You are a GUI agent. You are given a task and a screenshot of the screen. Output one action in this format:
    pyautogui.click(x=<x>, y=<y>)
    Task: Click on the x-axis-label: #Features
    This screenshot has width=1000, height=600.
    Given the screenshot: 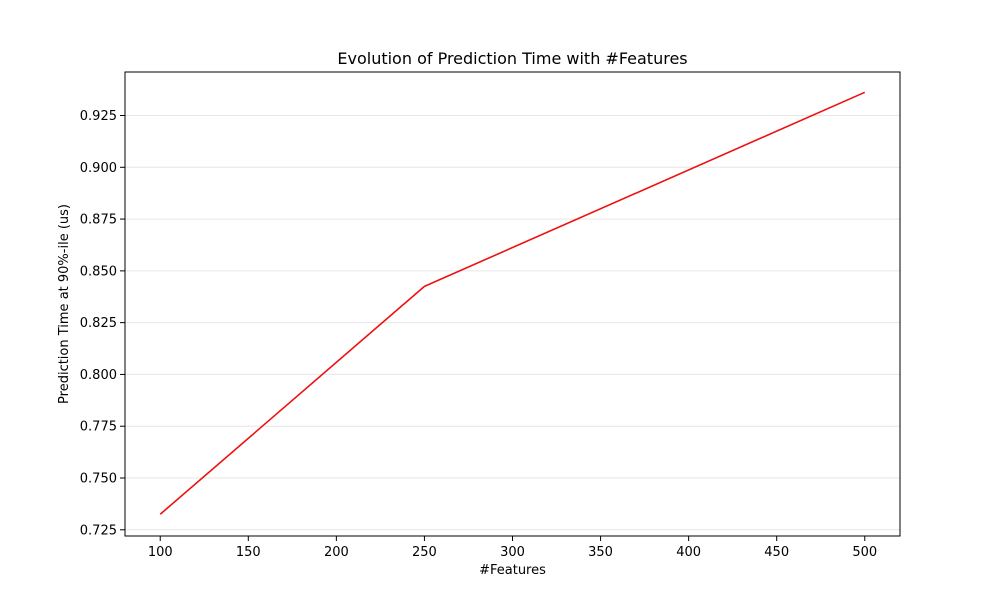 What is the action you would take?
    pyautogui.click(x=512, y=570)
    